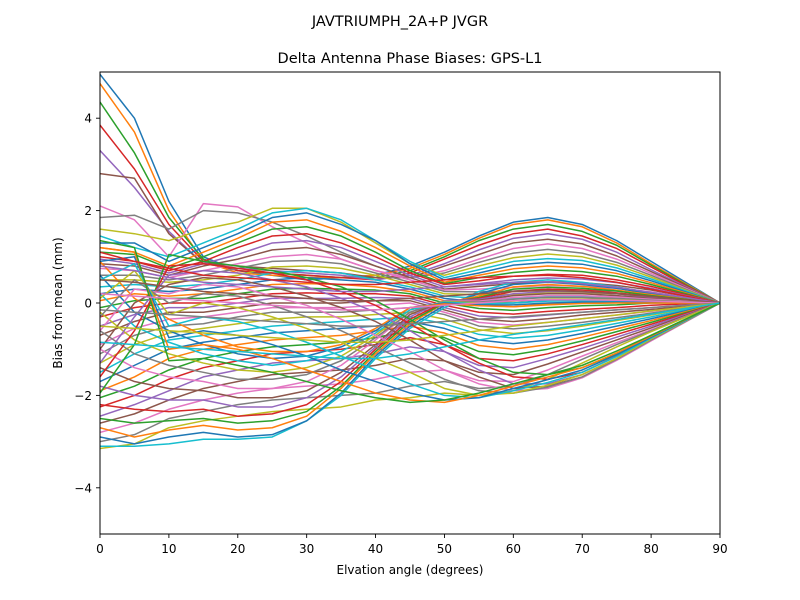 The image size is (800, 600). What do you see at coordinates (375, 549) in the screenshot?
I see `x-tick-label: 40` at bounding box center [375, 549].